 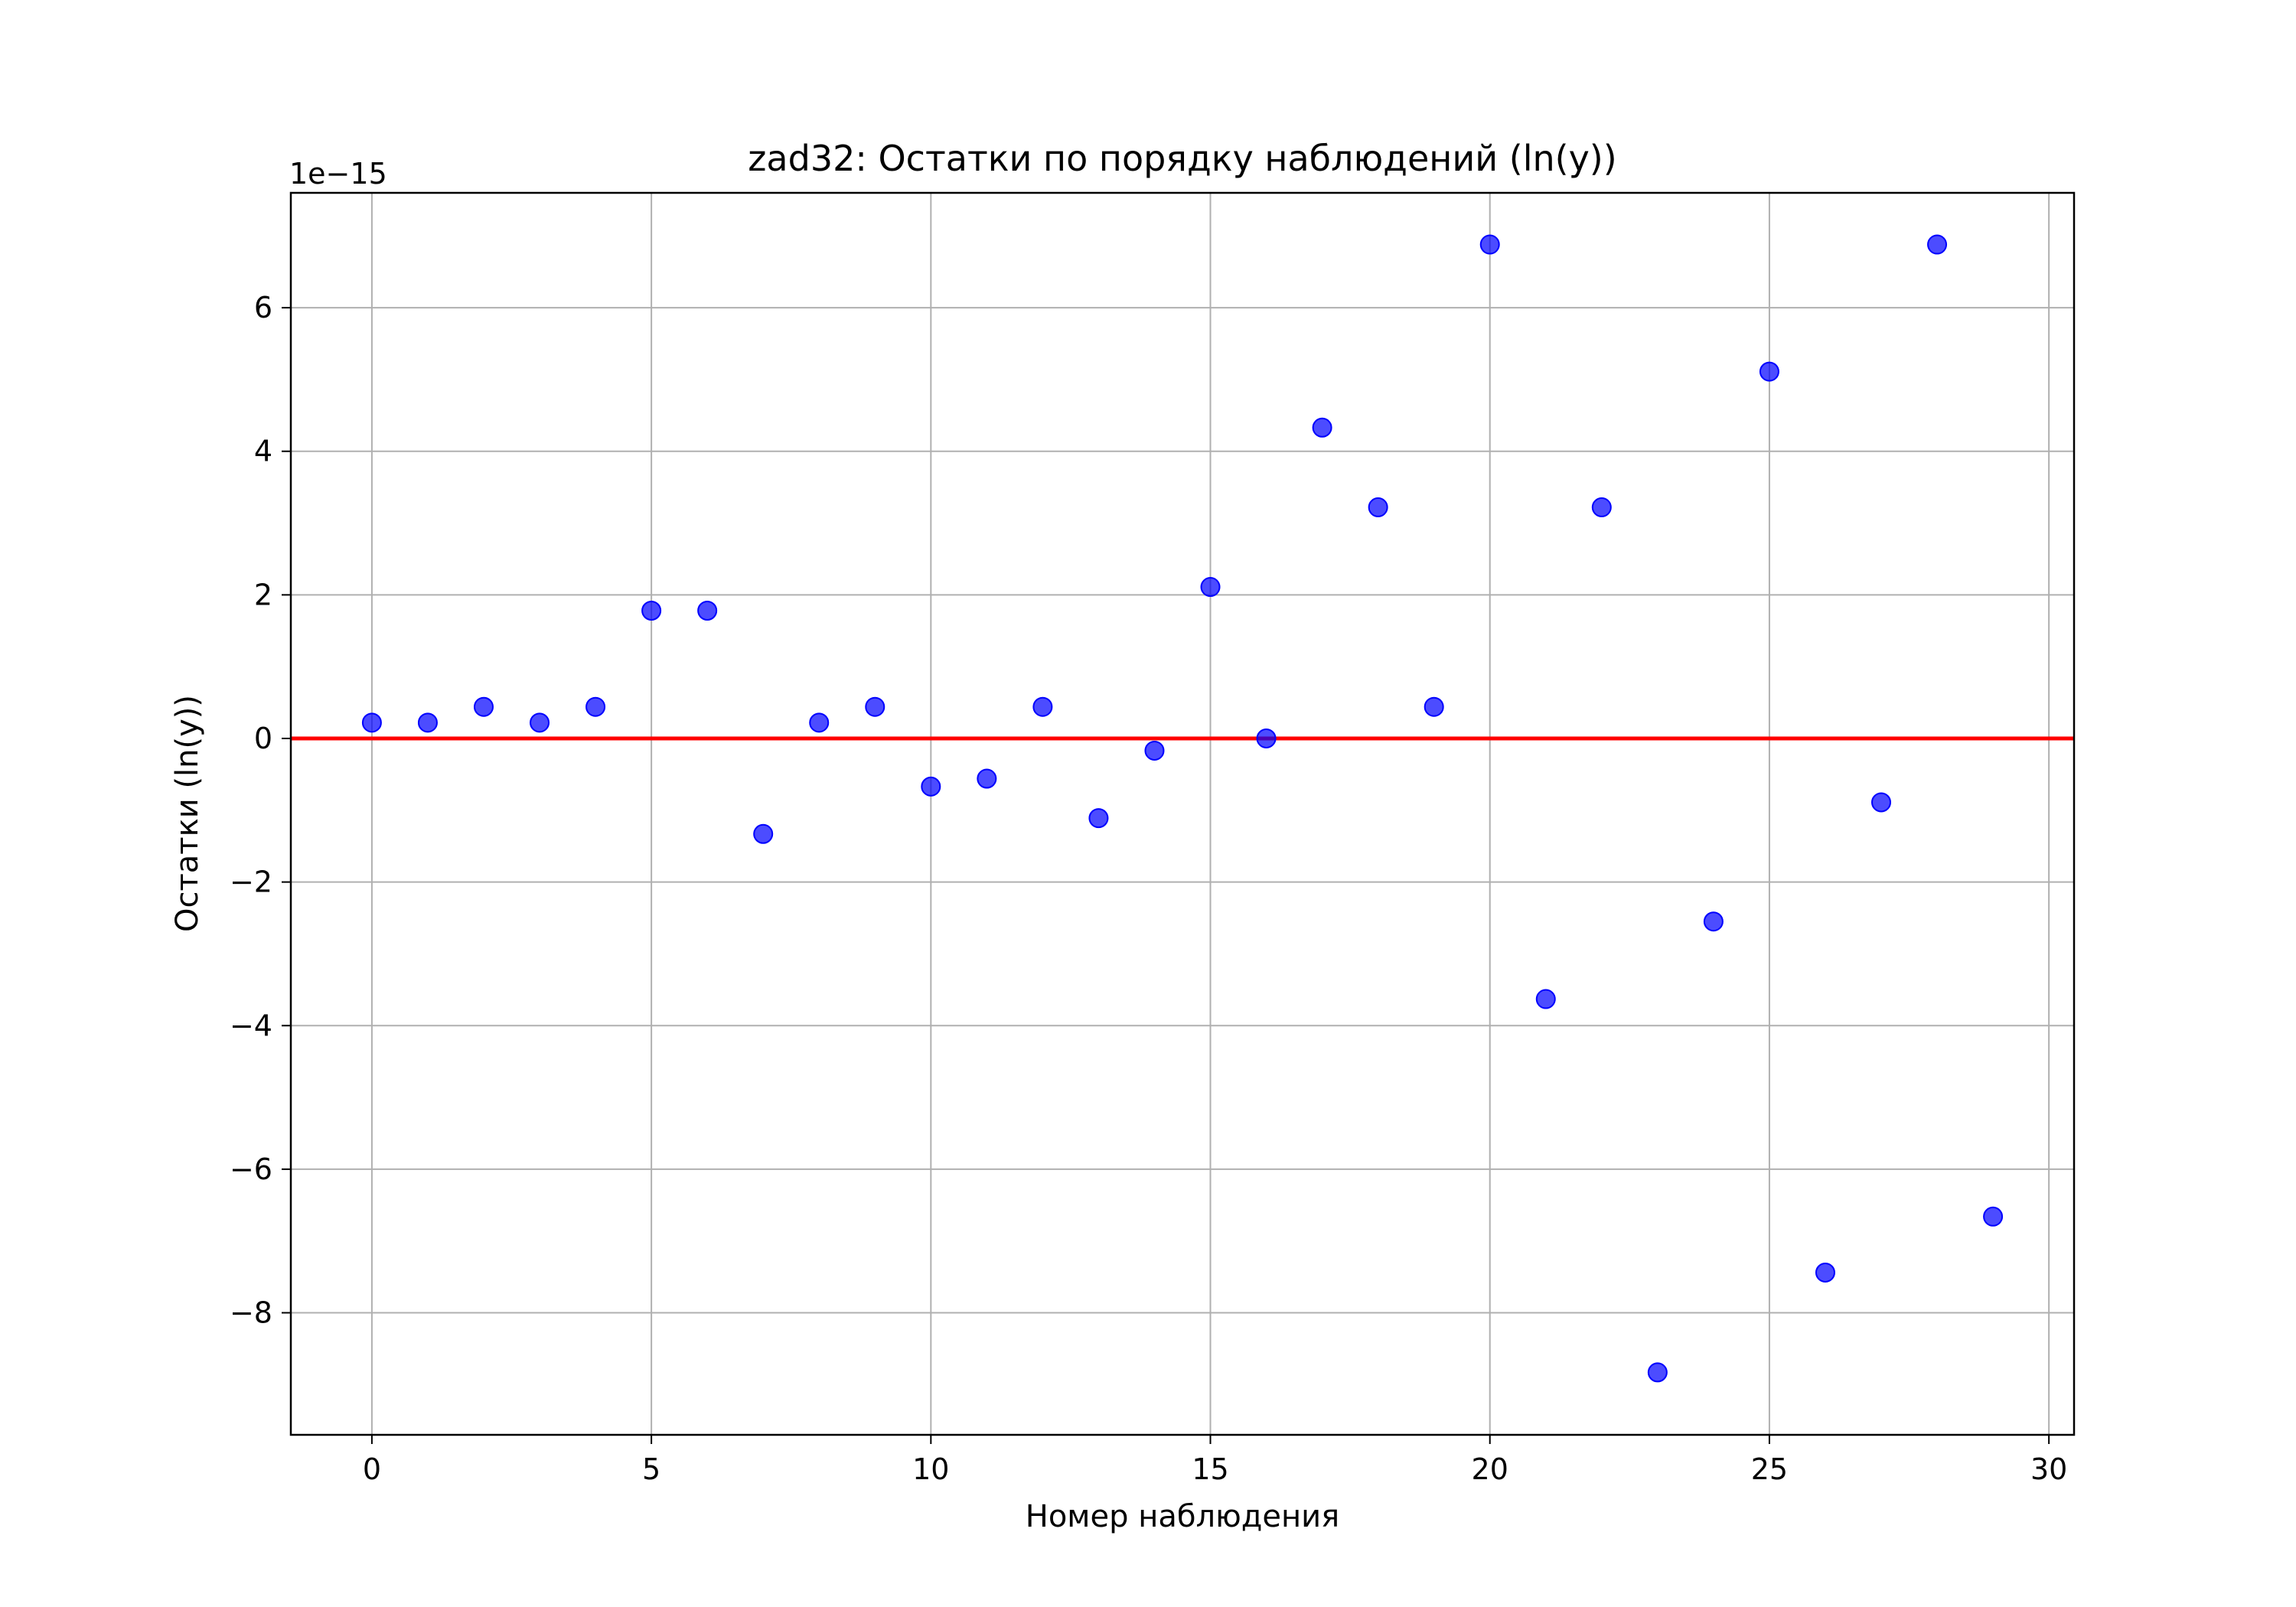 What do you see at coordinates (263, 307) in the screenshot?
I see `y-tick-label: 6` at bounding box center [263, 307].